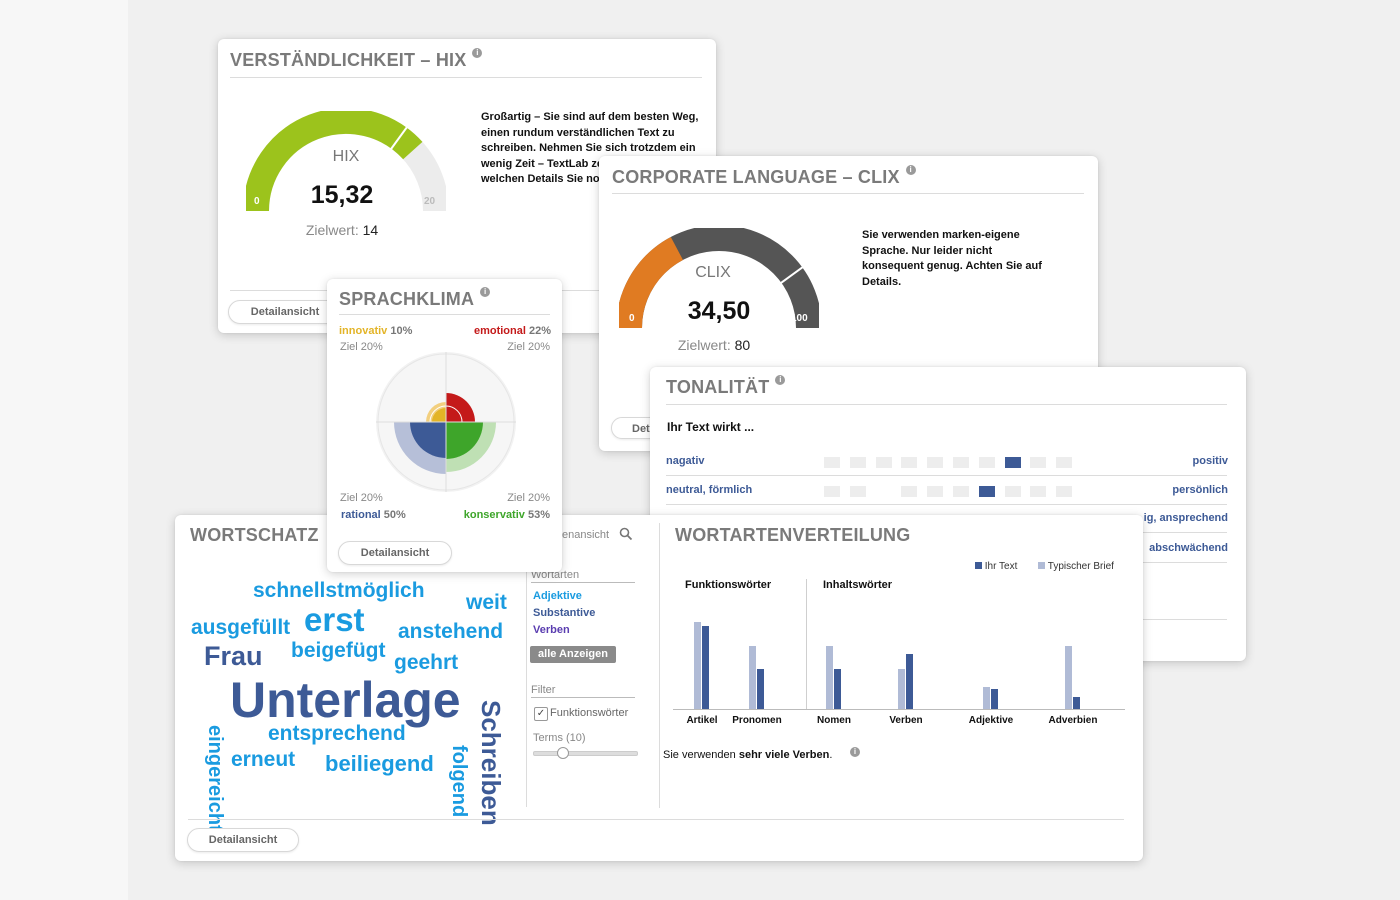  Describe the element at coordinates (701, 755) in the screenshot. I see `note-prefix: Sie verwenden` at that location.